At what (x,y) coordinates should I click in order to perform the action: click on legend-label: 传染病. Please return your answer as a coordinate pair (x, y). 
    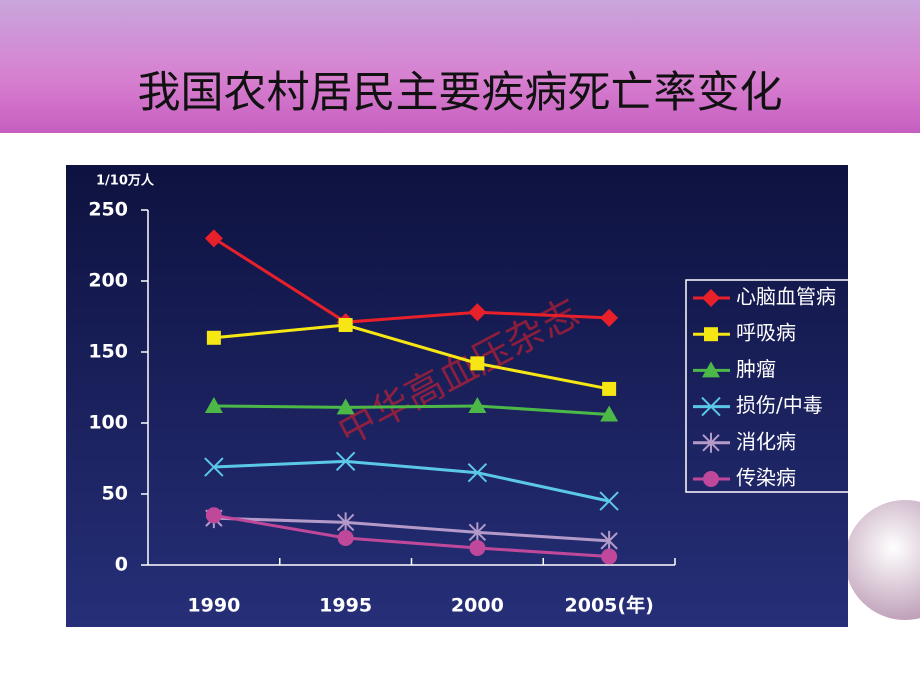
    Looking at the image, I should click on (766, 478).